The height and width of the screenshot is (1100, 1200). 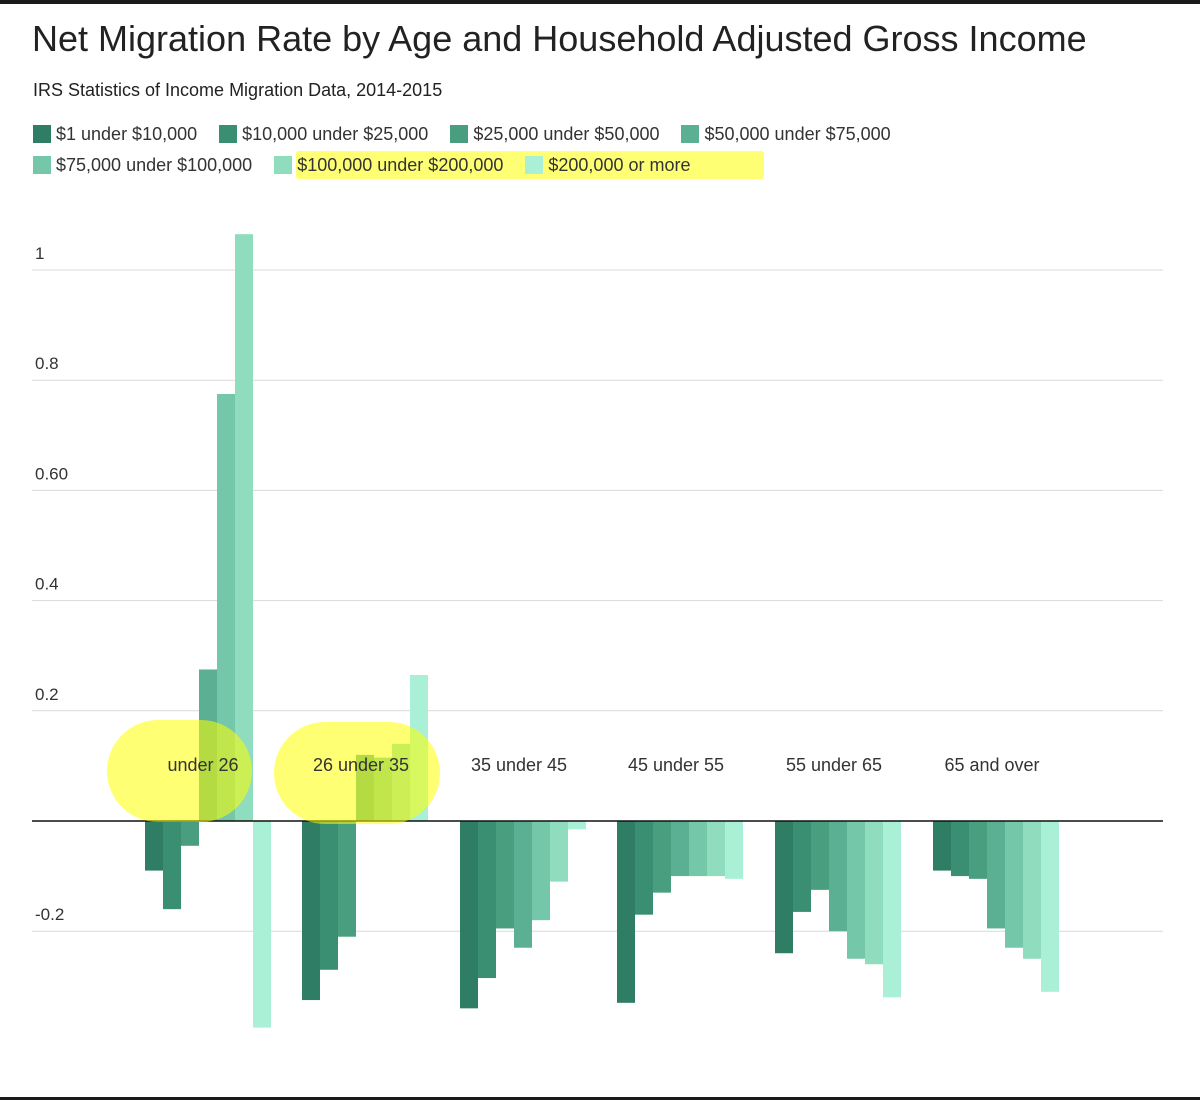 I want to click on legend-label: $10,000 under $25,000, so click(x=335, y=133).